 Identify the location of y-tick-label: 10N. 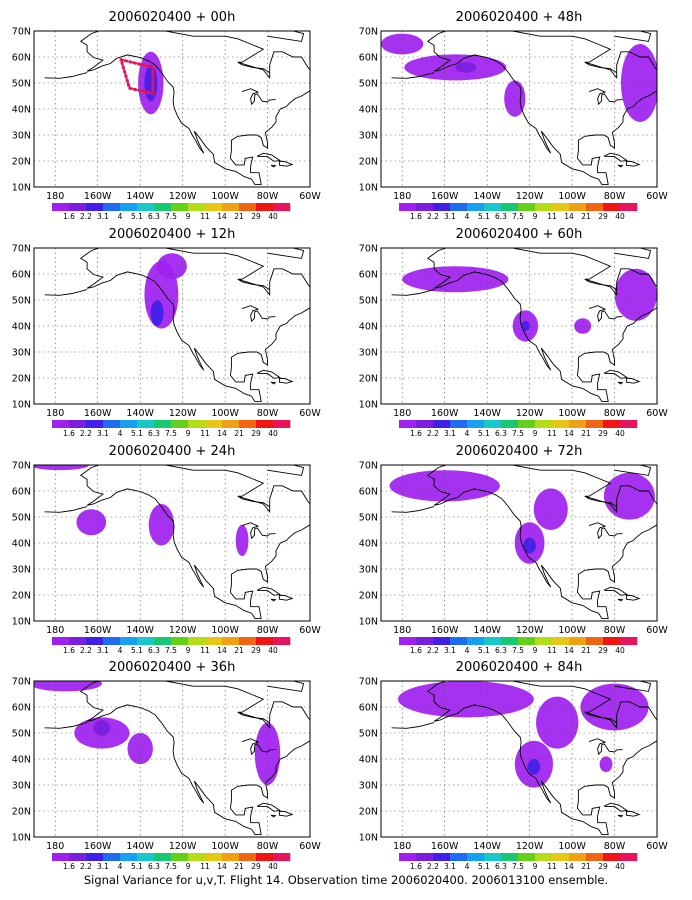
(21, 405).